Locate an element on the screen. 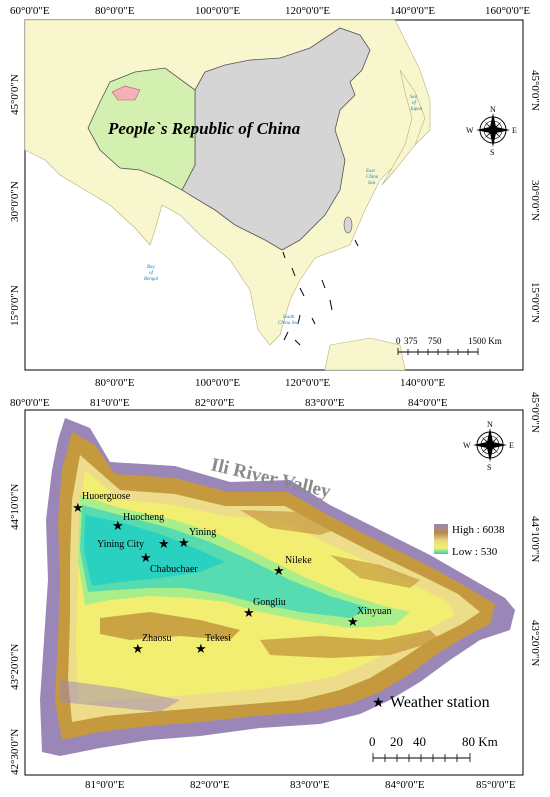  svg-text: Chabuchaer is located at coordinates (174, 569).